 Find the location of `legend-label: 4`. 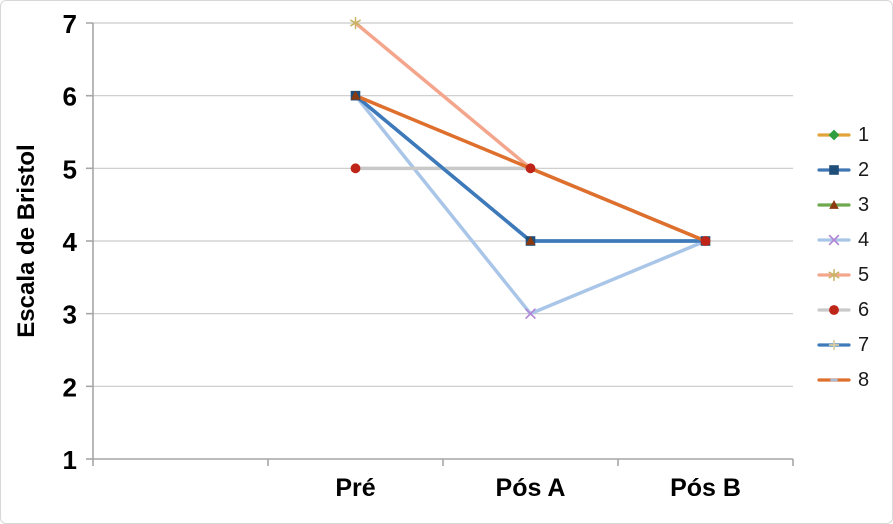

legend-label: 4 is located at coordinates (864, 240).